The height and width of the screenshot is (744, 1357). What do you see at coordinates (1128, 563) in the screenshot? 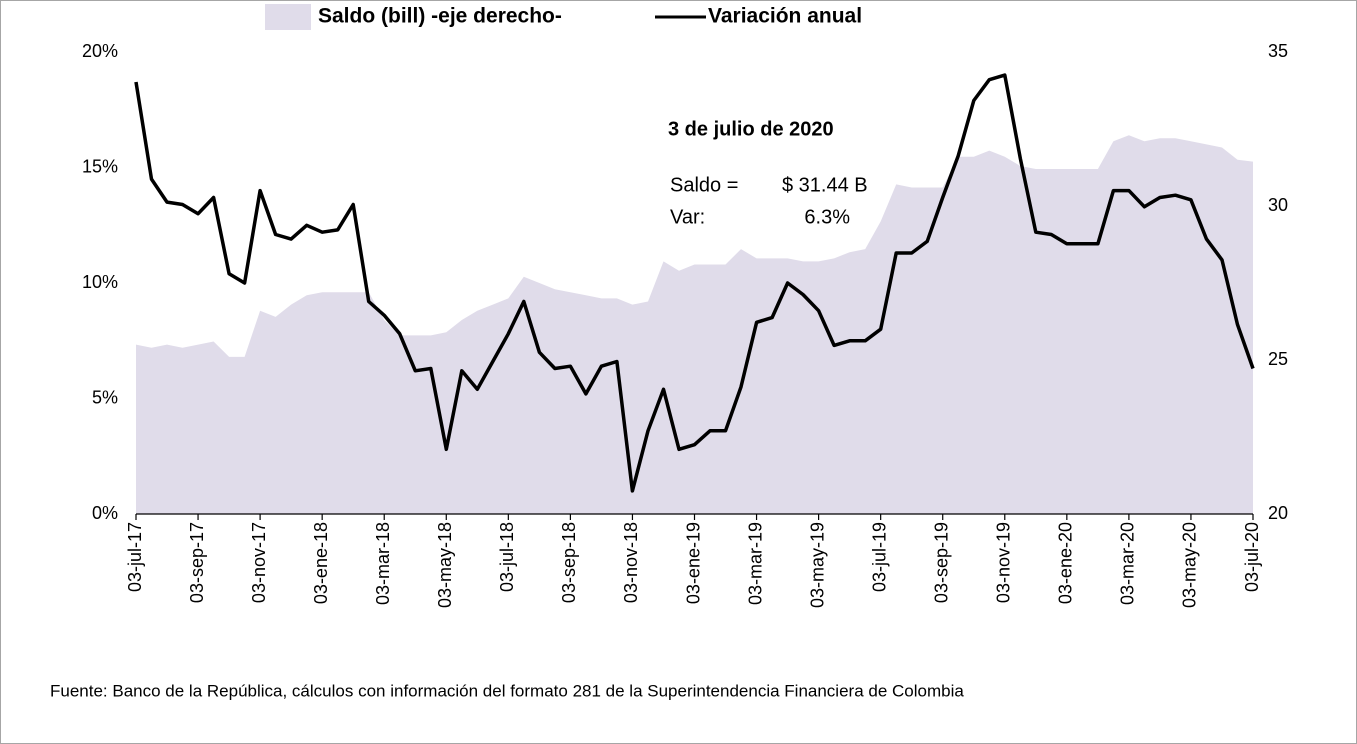
I see `x-tick-label: 03-mar-20` at bounding box center [1128, 563].